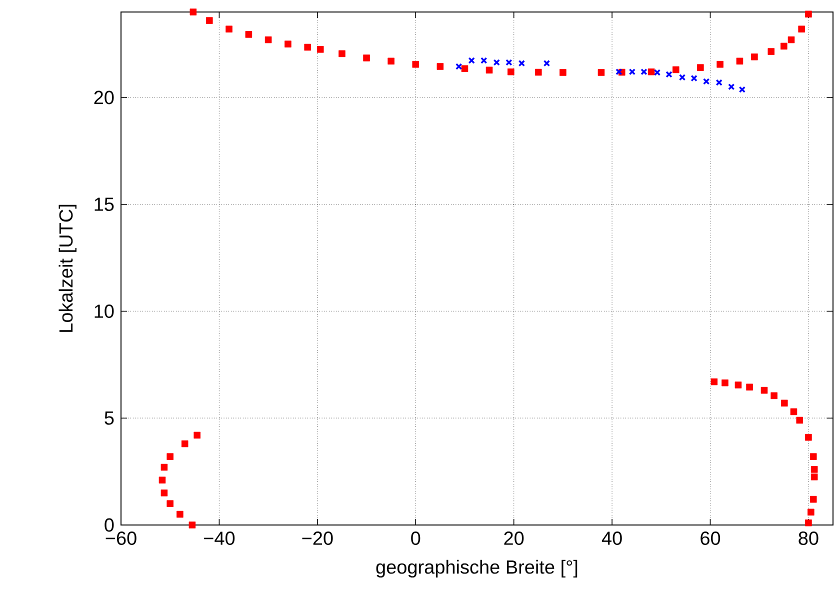  What do you see at coordinates (104, 311) in the screenshot?
I see `y-tick-label: 10` at bounding box center [104, 311].